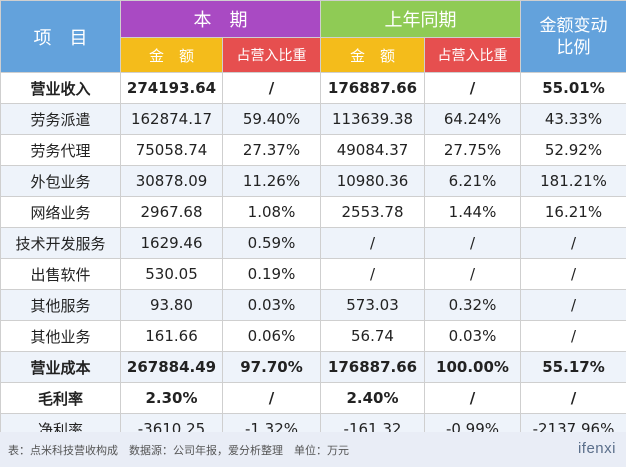 Image resolution: width=626 pixels, height=467 pixels. Describe the element at coordinates (60, 36) in the screenshot. I see `header-item: 项 目` at that location.